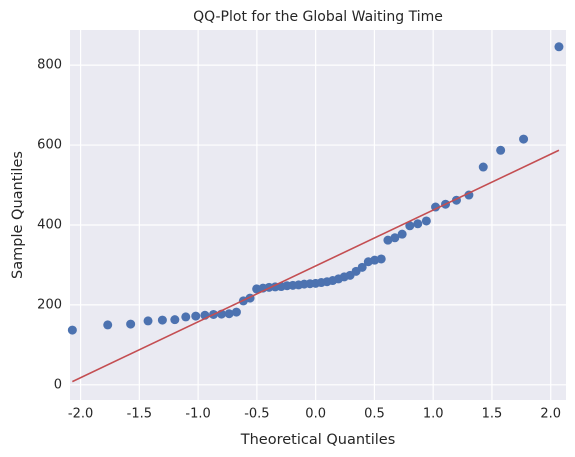 The width and height of the screenshot is (575, 457). Describe the element at coordinates (318, 440) in the screenshot. I see `x-axis-label: Theoretical Quantiles` at that location.